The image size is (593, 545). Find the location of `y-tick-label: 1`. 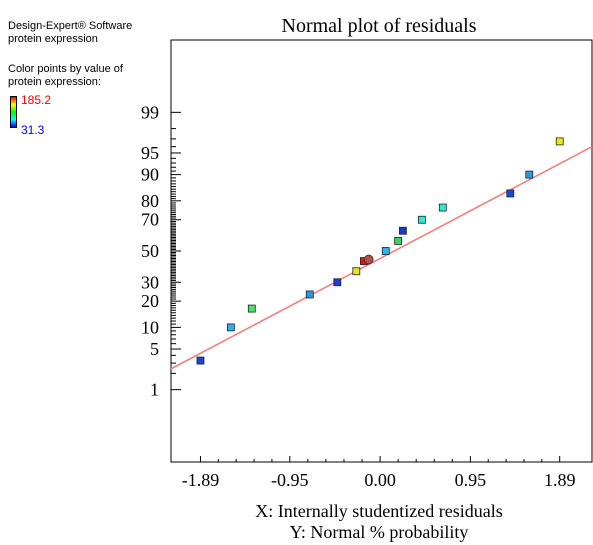

y-tick-label: 1 is located at coordinates (154, 390).